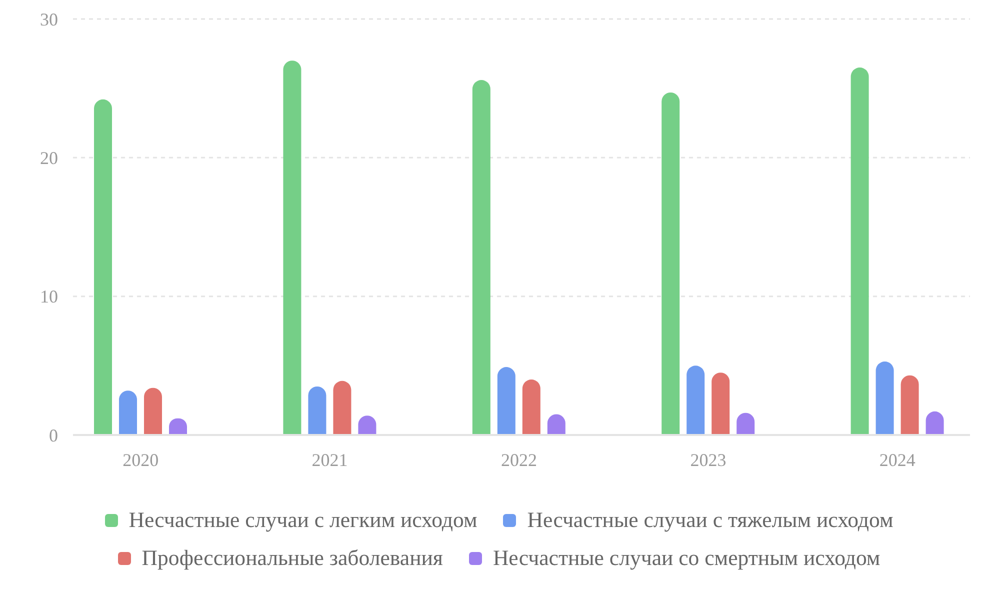 Image resolution: width=998 pixels, height=590 pixels. Describe the element at coordinates (292, 558) in the screenshot. I see `legend-label: Профессиональные заболевания` at that location.